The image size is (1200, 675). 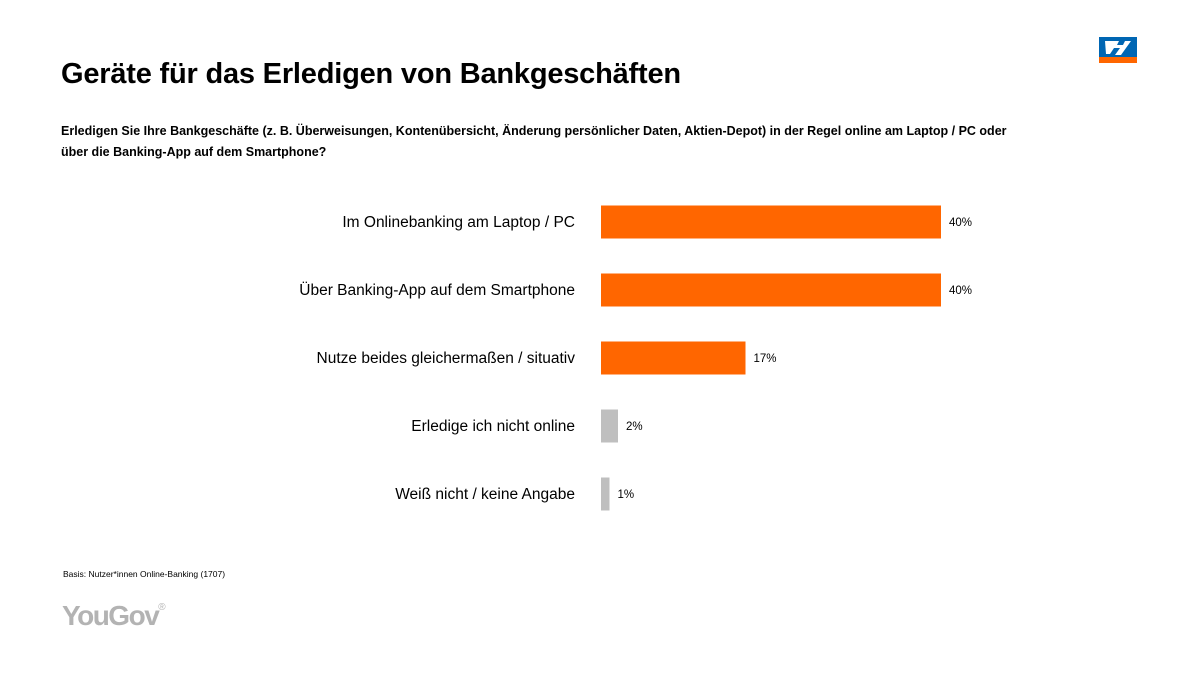 I want to click on category-label: Weiß nicht / keine Angabe, so click(x=485, y=494).